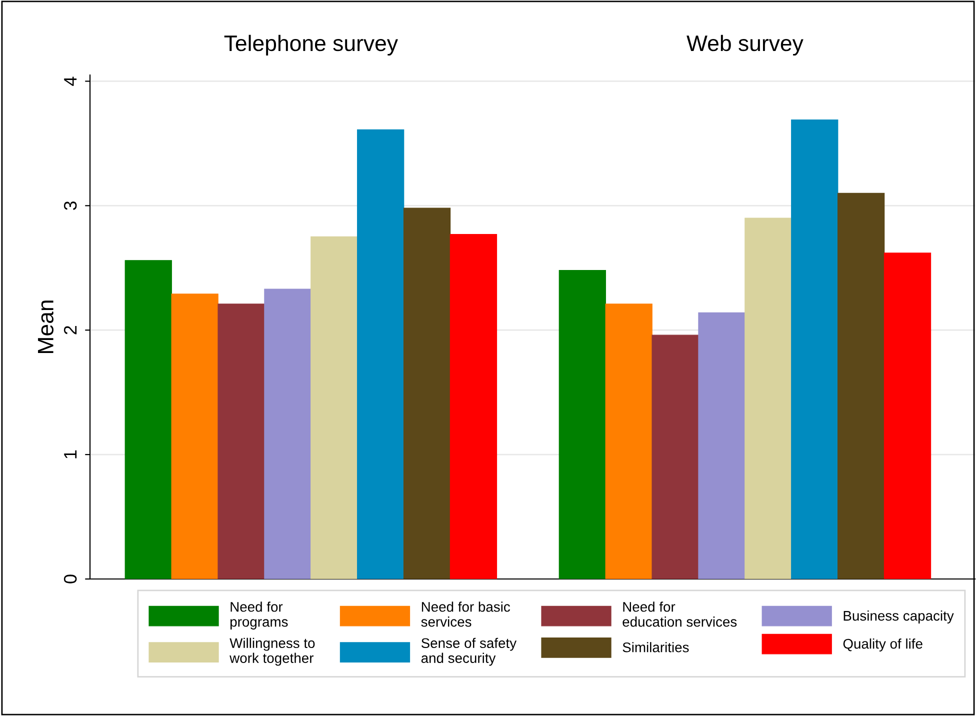  Describe the element at coordinates (745, 45) in the screenshot. I see `x-tick-label: Web survey` at that location.